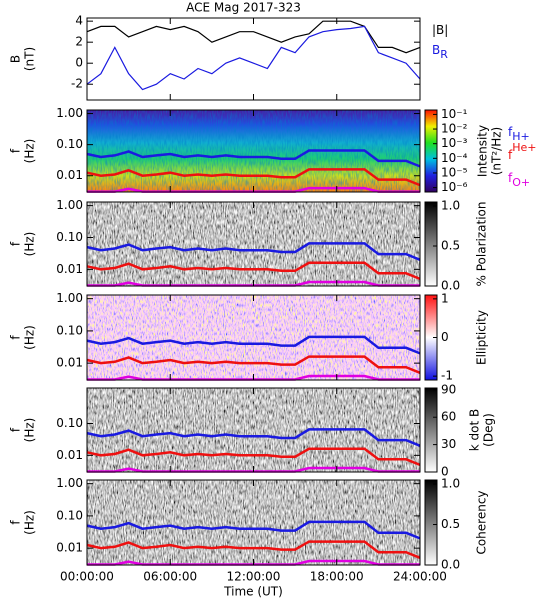 Image resolution: width=550 pixels, height=600 pixels. Describe the element at coordinates (79, 42) in the screenshot. I see `y-tick-label: 2` at that location.